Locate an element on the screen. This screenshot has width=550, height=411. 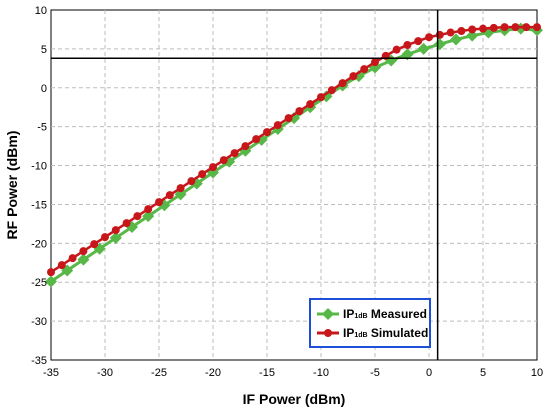
x-tick-label: -10 is located at coordinates (321, 373).